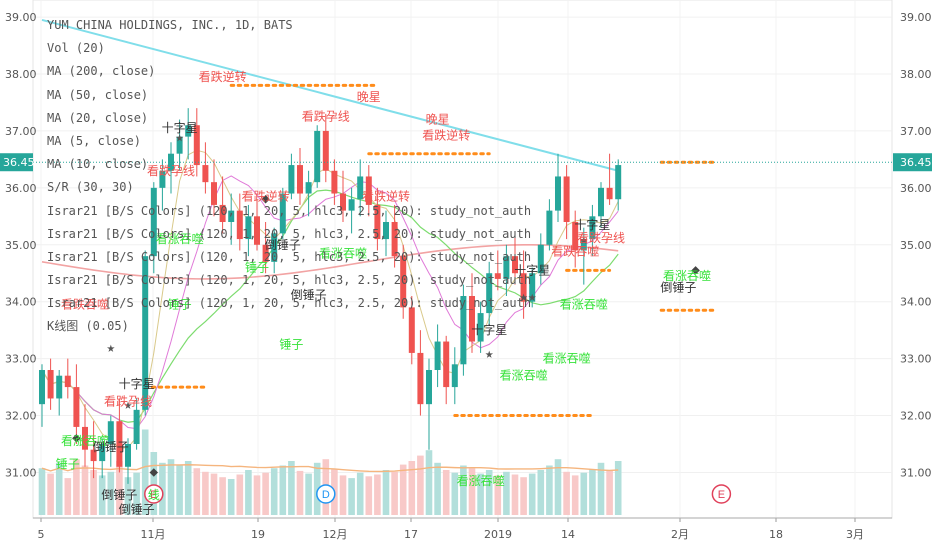 The height and width of the screenshot is (550, 932). I want to click on x-tick-label: 5, so click(41, 534).